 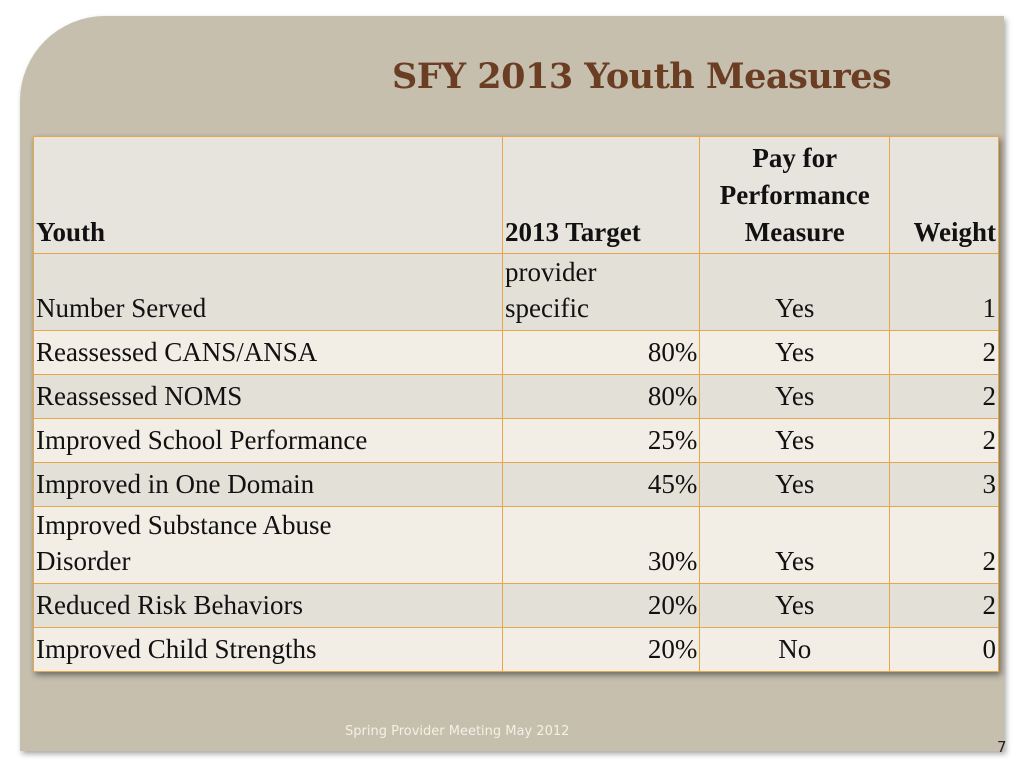 What do you see at coordinates (1002, 747) in the screenshot?
I see `page-number: 7` at bounding box center [1002, 747].